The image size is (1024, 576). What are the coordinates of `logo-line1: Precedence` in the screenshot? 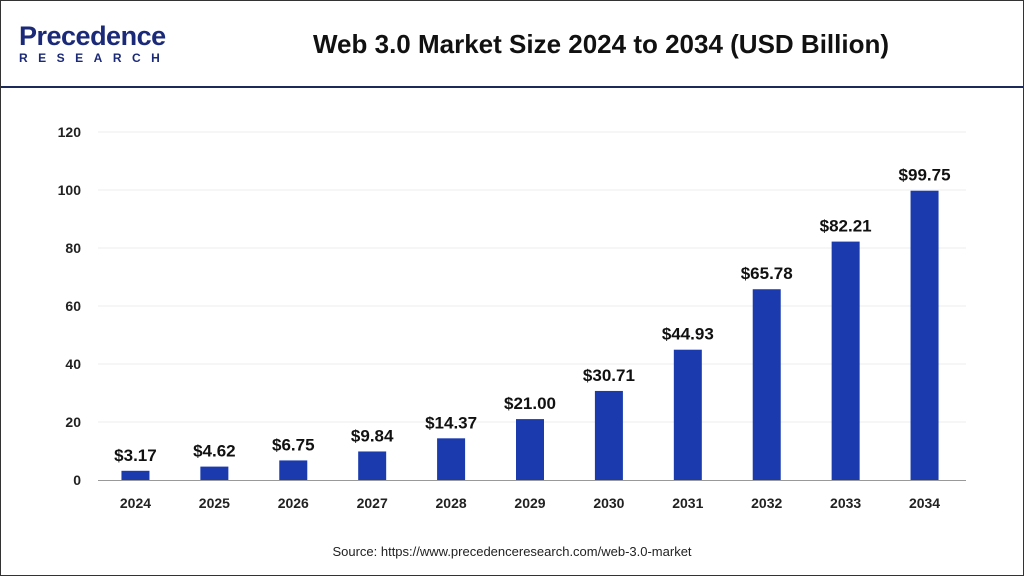 It's located at (92, 36).